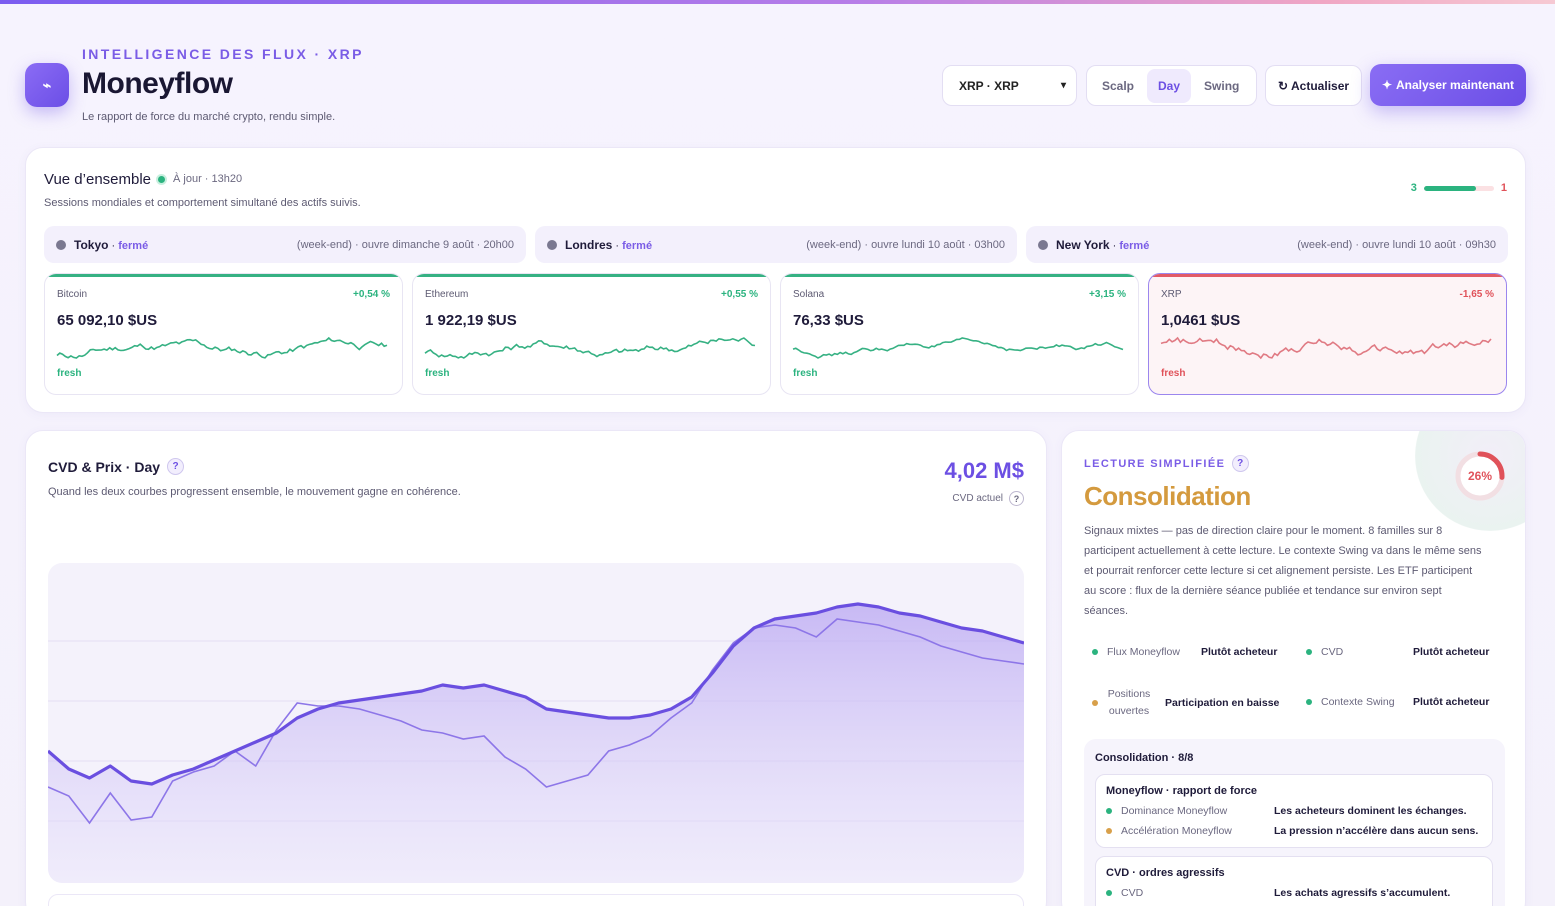  I want to click on asset-select: XRP · XRP ▾, so click(1009, 85).